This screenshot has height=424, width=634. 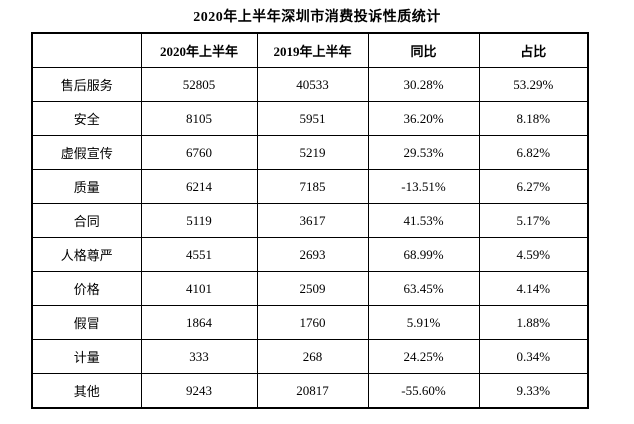 What do you see at coordinates (199, 152) in the screenshot?
I see `cell-value_2020: 6760` at bounding box center [199, 152].